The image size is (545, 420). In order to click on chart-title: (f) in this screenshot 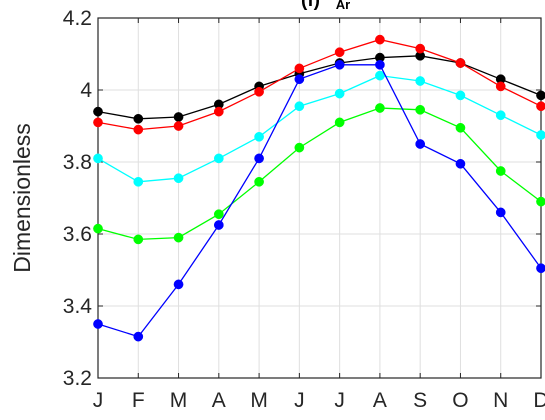, I will do `click(310, 5)`.